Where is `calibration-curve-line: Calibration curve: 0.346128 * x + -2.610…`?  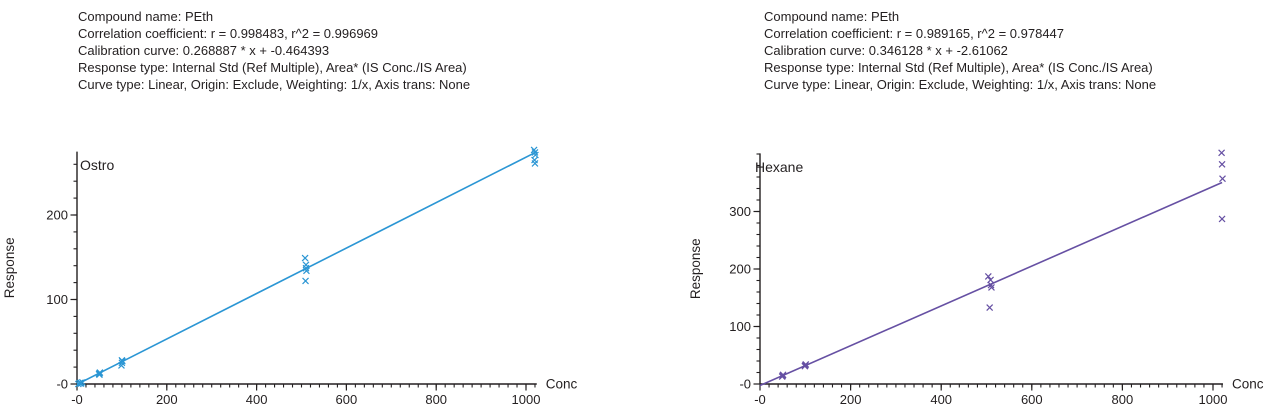
calibration-curve-line: Calibration curve: 0.346128 * x + -2.610… is located at coordinates (886, 50).